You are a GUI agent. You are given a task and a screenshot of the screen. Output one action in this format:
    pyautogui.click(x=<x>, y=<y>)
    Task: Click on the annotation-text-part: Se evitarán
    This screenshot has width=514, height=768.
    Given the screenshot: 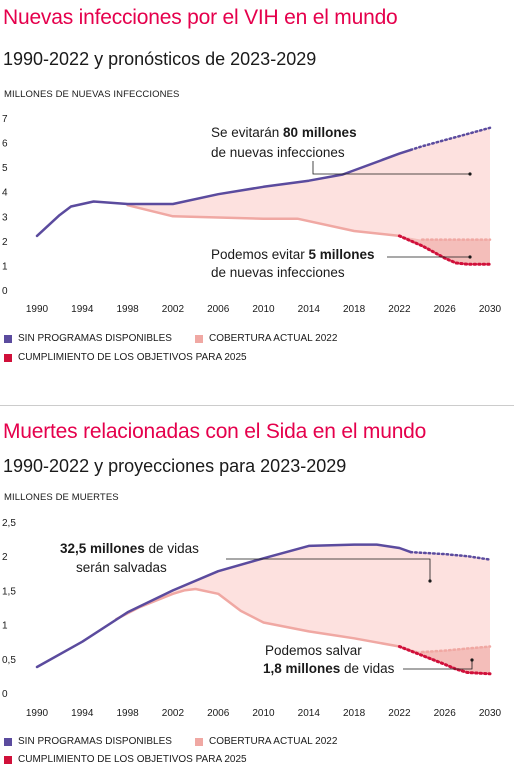 What is the action you would take?
    pyautogui.click(x=247, y=132)
    